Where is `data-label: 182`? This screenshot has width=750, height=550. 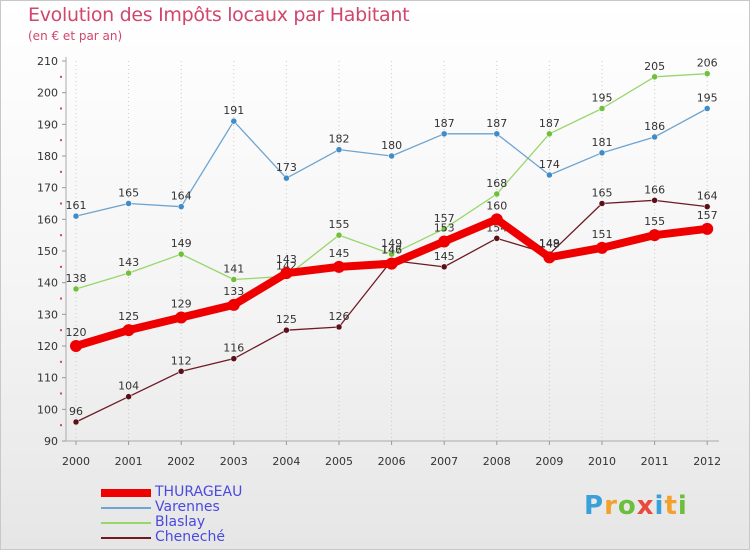 data-label: 182 is located at coordinates (339, 139).